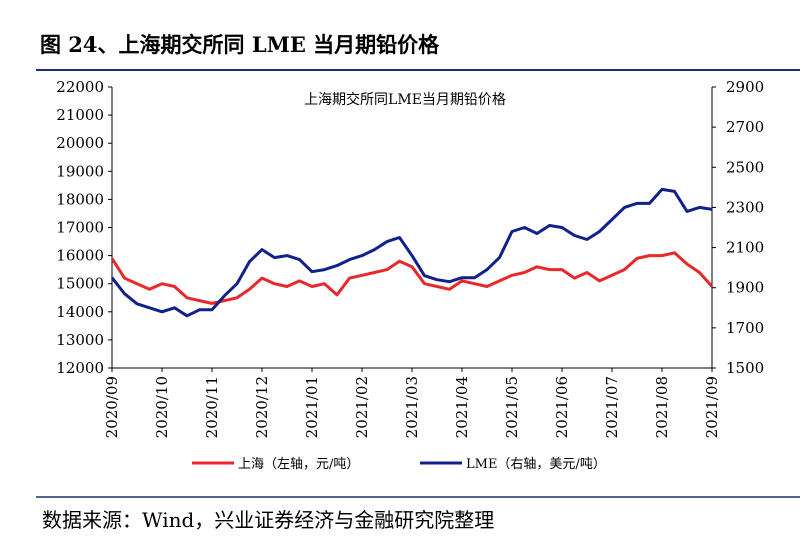  What do you see at coordinates (462, 407) in the screenshot?
I see `x-tick-label: 2021/04` at bounding box center [462, 407].